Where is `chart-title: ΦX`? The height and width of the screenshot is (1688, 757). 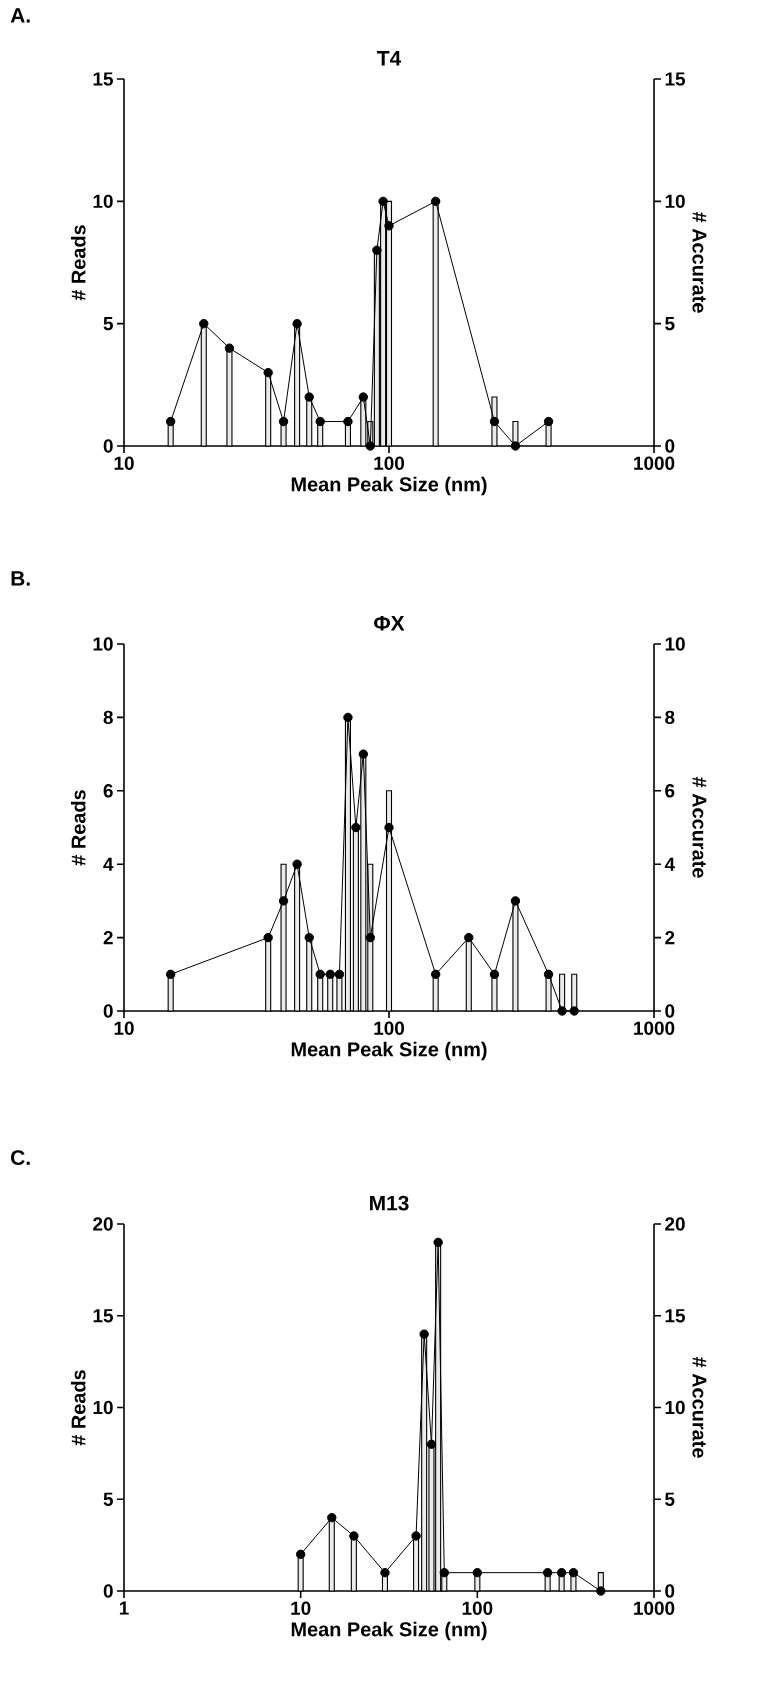
chart-title: ΦX is located at coordinates (389, 623).